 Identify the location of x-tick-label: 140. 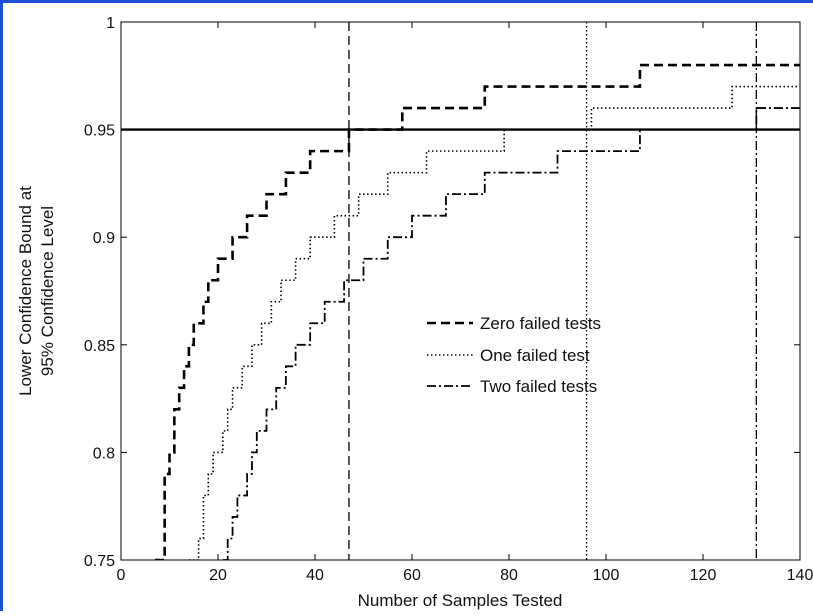
(800, 575).